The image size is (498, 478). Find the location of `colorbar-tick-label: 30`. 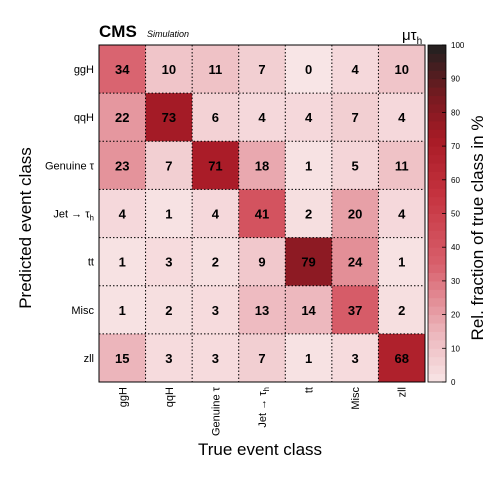

colorbar-tick-label: 30 is located at coordinates (455, 281).